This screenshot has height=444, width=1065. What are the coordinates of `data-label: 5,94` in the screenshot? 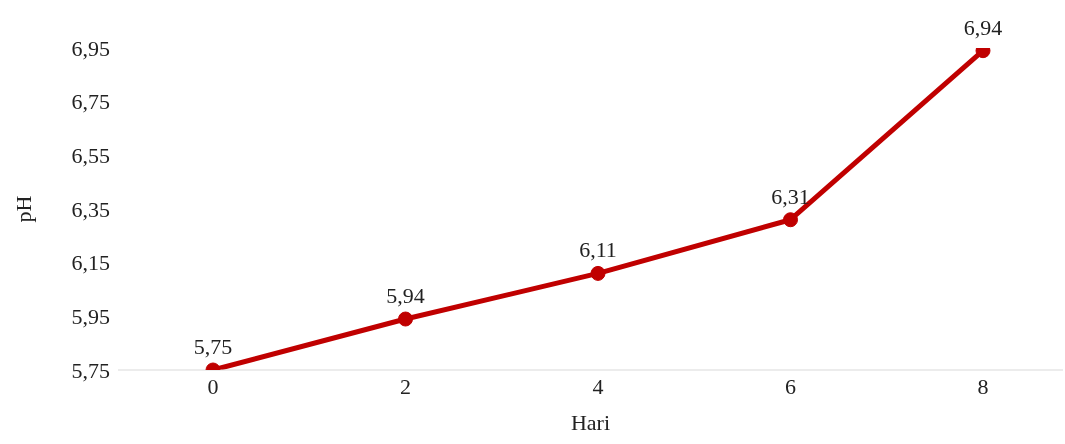 It's located at (405, 296).